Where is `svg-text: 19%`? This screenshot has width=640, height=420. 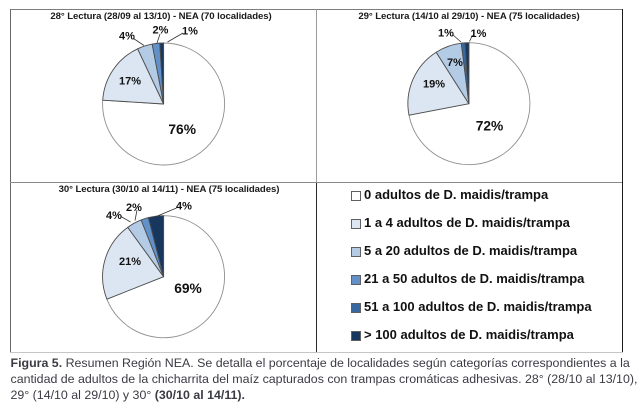 svg-text: 19% is located at coordinates (434, 85).